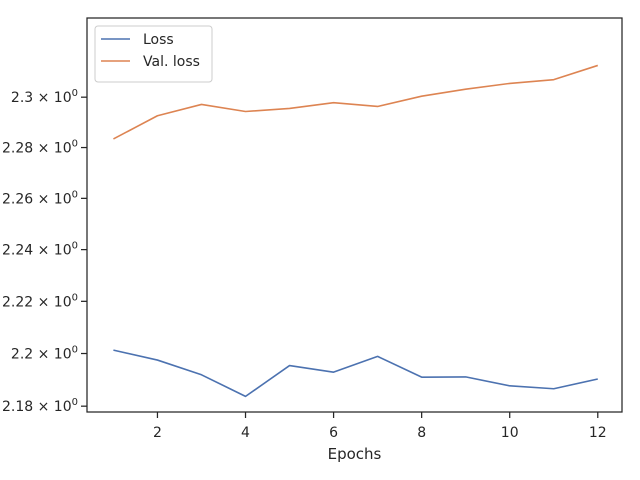 The image size is (640, 480). I want to click on x-tick-label: 10, so click(510, 433).